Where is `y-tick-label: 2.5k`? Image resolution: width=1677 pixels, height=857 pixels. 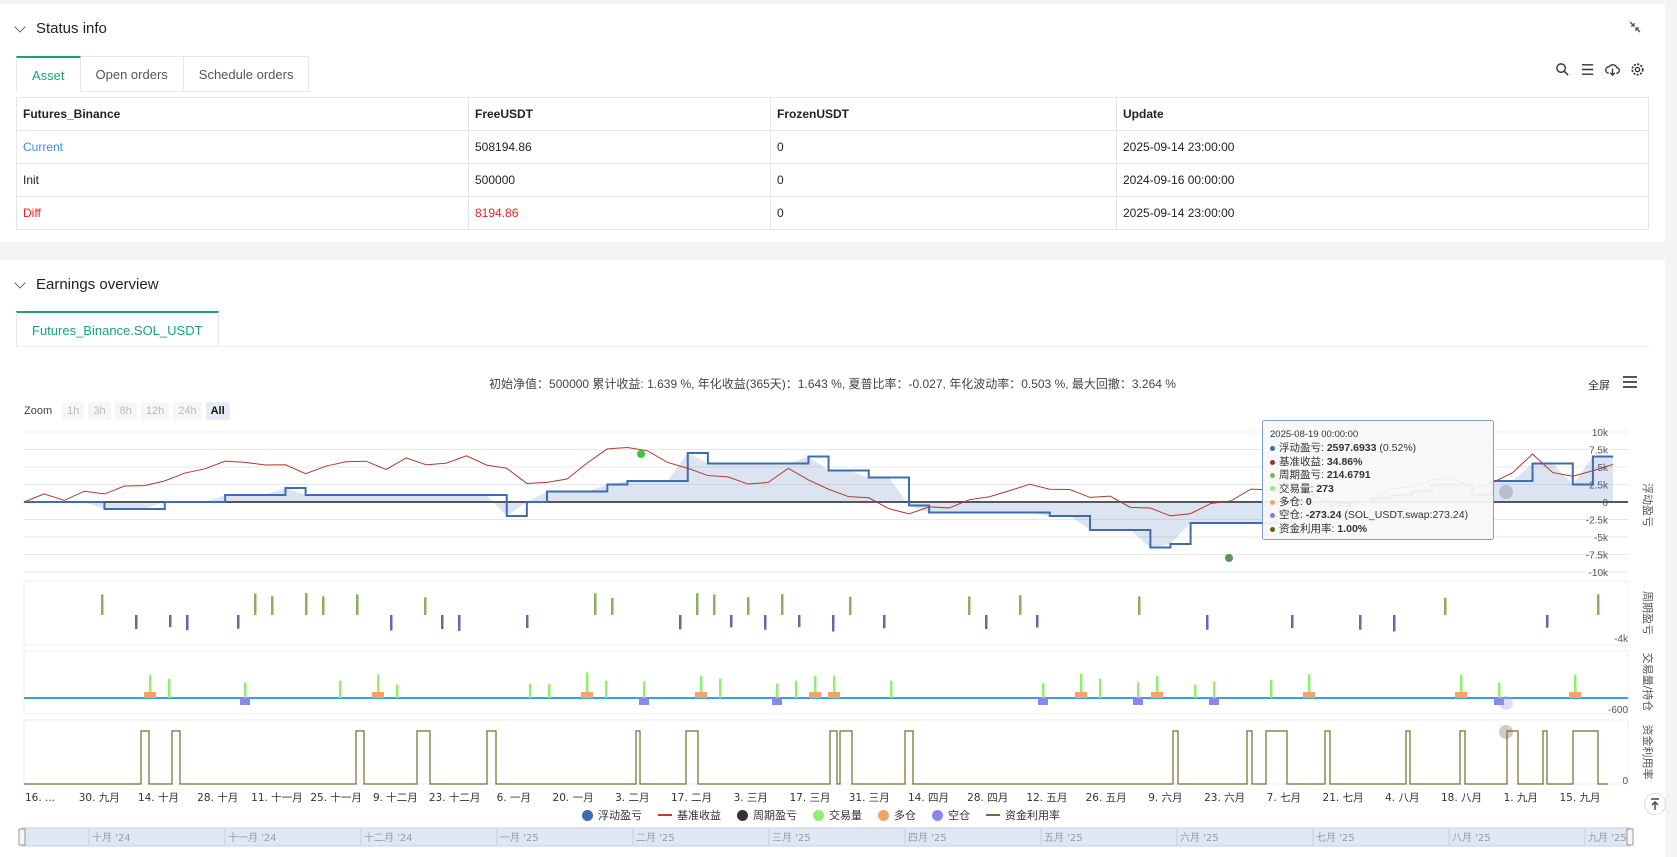 y-tick-label: 2.5k is located at coordinates (1599, 486).